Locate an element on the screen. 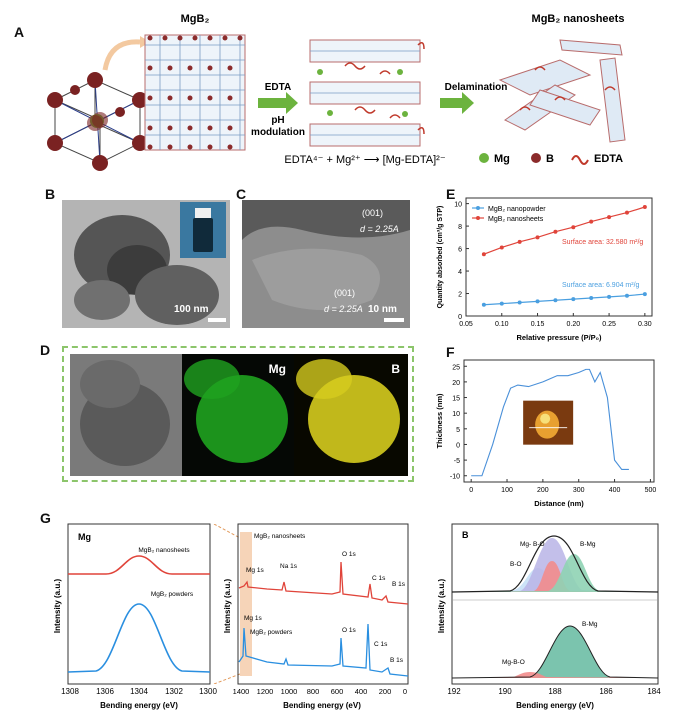 Image resolution: width=677 pixels, height=720 pixels. chart-f-xtick-label: 100 is located at coordinates (507, 490).